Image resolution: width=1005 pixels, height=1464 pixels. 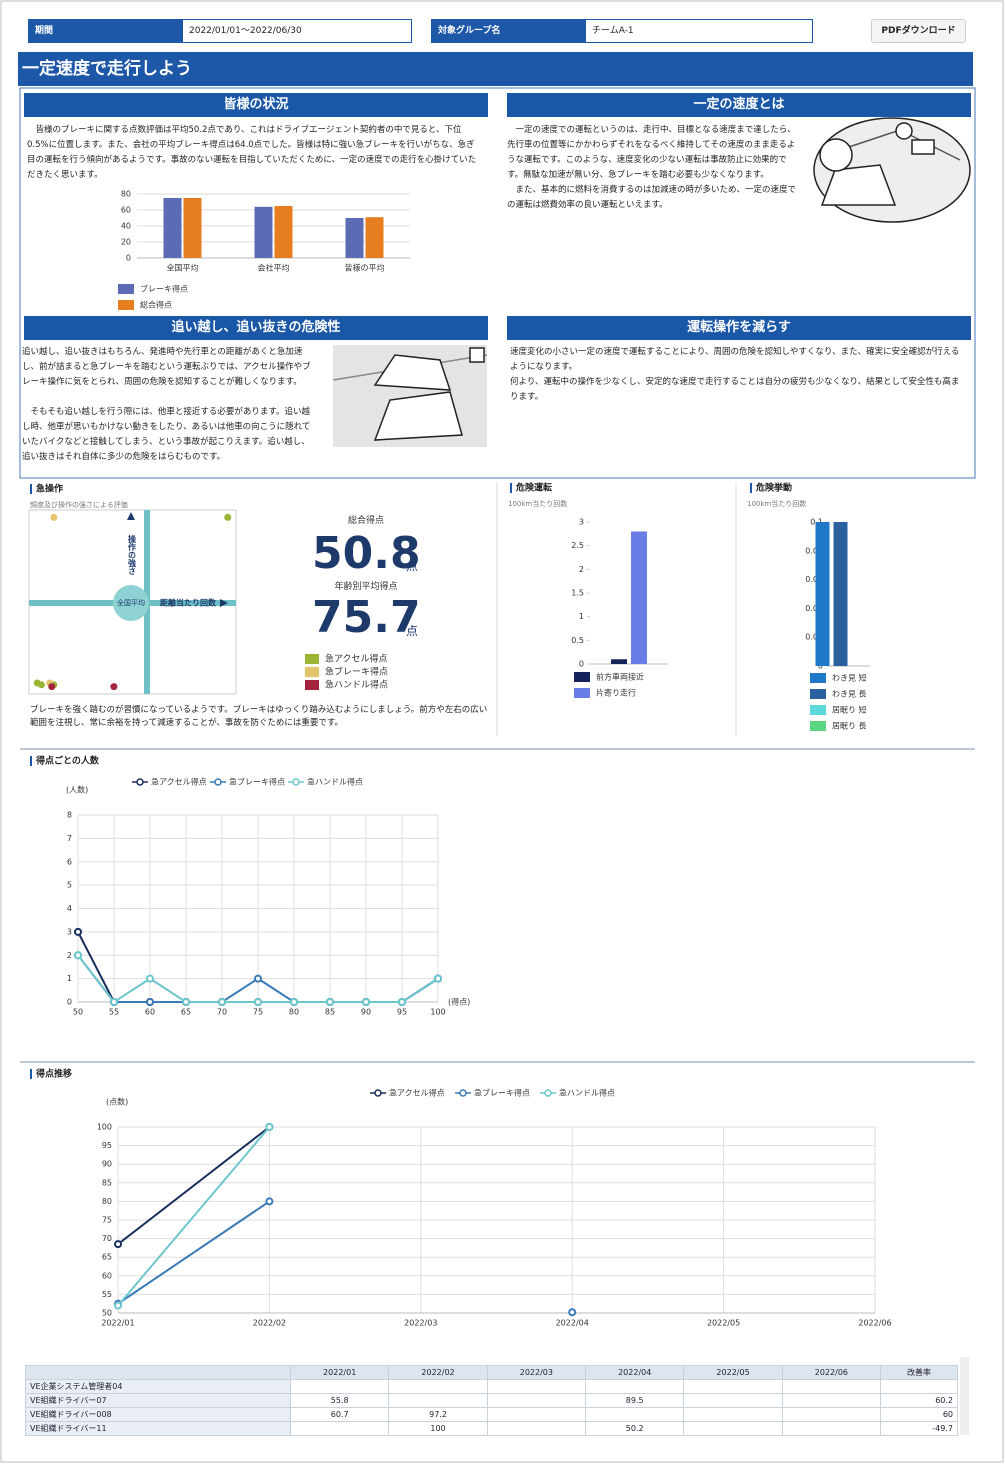 I want to click on legend-label: 居眠り 短, so click(x=849, y=710).